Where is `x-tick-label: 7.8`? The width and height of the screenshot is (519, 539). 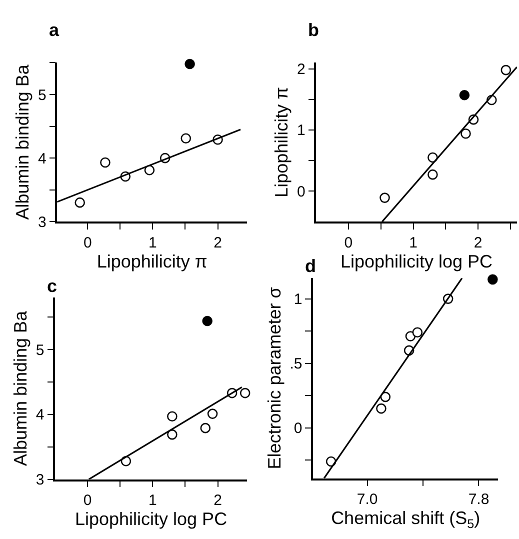 x-tick-label: 7.8 is located at coordinates (479, 499).